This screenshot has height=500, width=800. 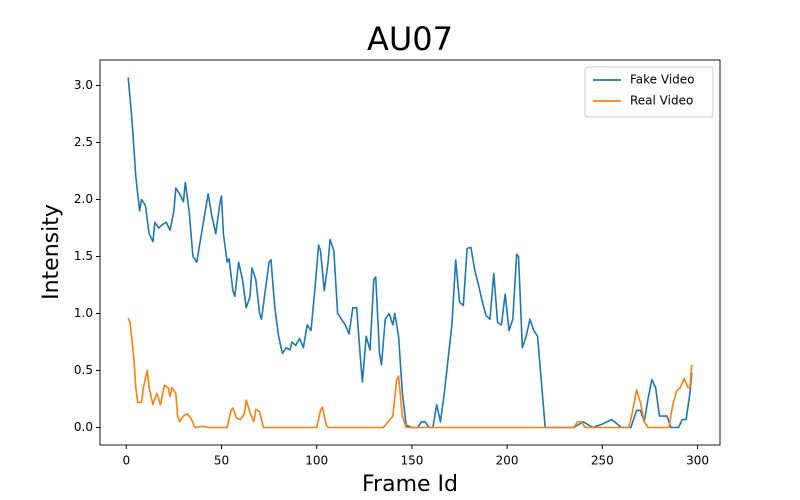 What do you see at coordinates (83, 370) in the screenshot?
I see `y-tick-label: 0.5` at bounding box center [83, 370].